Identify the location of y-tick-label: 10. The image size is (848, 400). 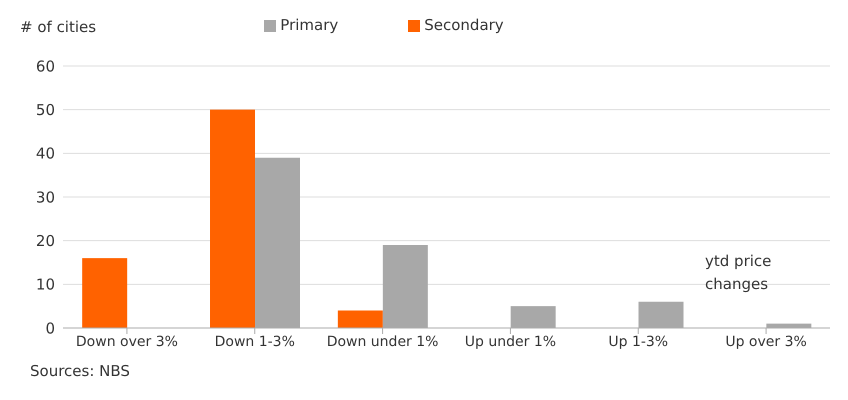
(45, 285).